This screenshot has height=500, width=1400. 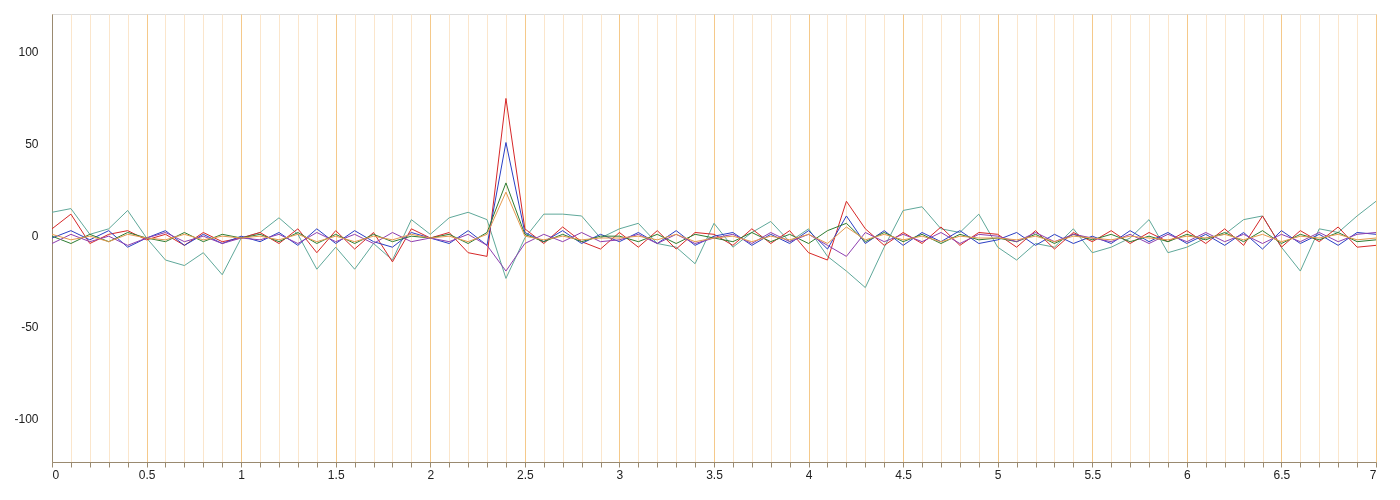 I want to click on x-tick-label: 1, so click(x=242, y=474).